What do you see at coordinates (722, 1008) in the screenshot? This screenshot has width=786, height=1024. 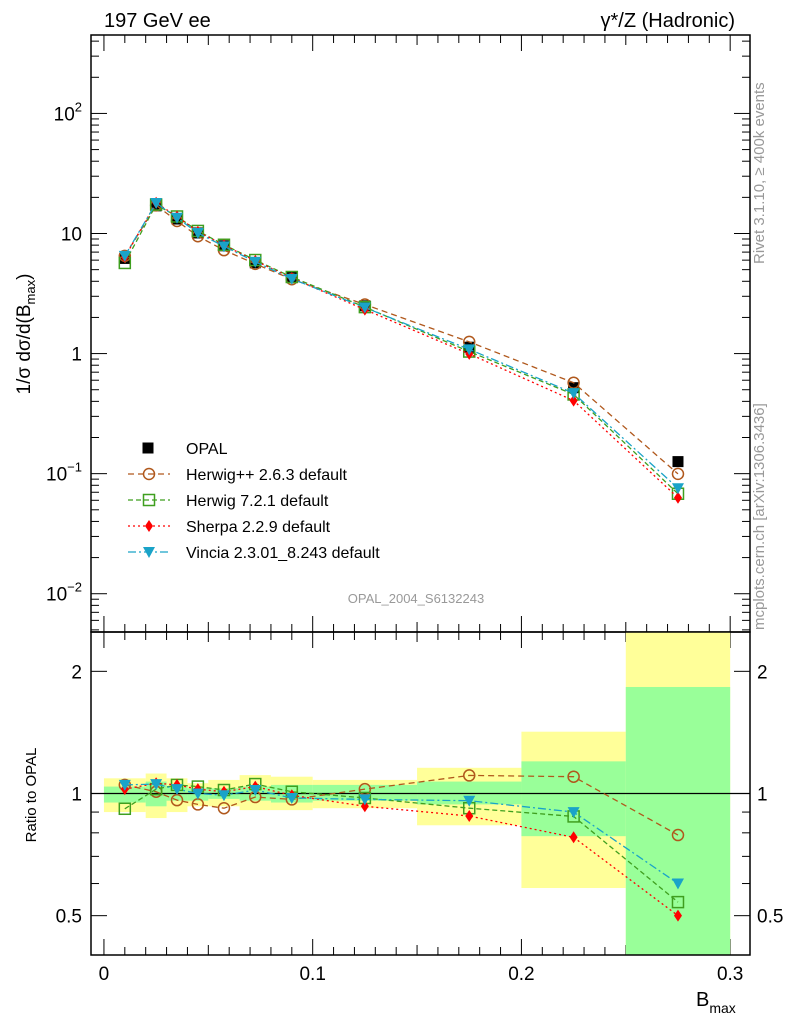 I see `x-axis-label-sub: max` at bounding box center [722, 1008].